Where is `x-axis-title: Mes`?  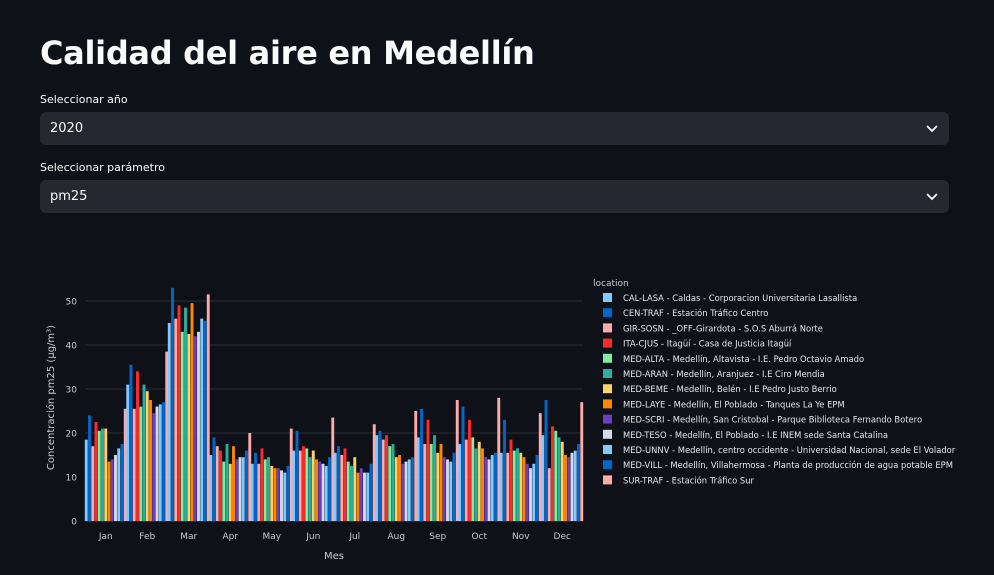
x-axis-title: Mes is located at coordinates (334, 556).